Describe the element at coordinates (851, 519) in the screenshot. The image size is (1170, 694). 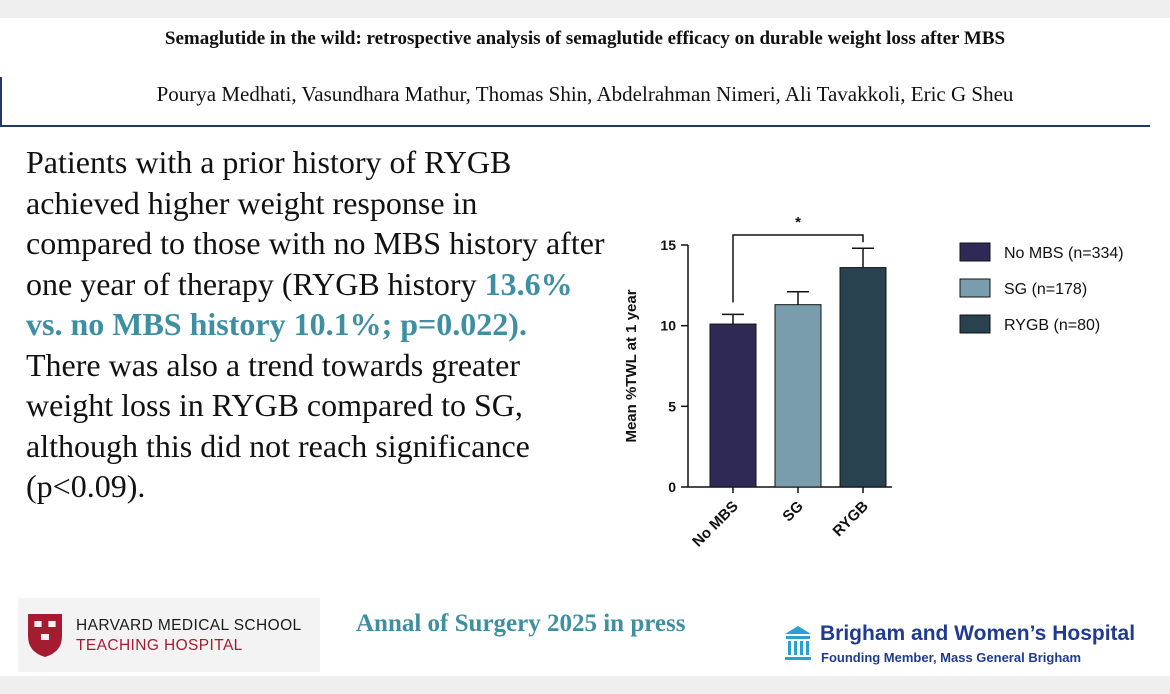
I see `x-tick-label: RYGB` at that location.